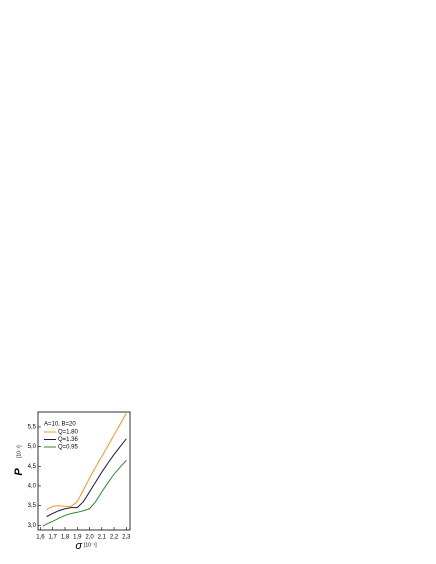  Describe the element at coordinates (68, 433) in the screenshot. I see `legend-label: Q=1.80` at that location.